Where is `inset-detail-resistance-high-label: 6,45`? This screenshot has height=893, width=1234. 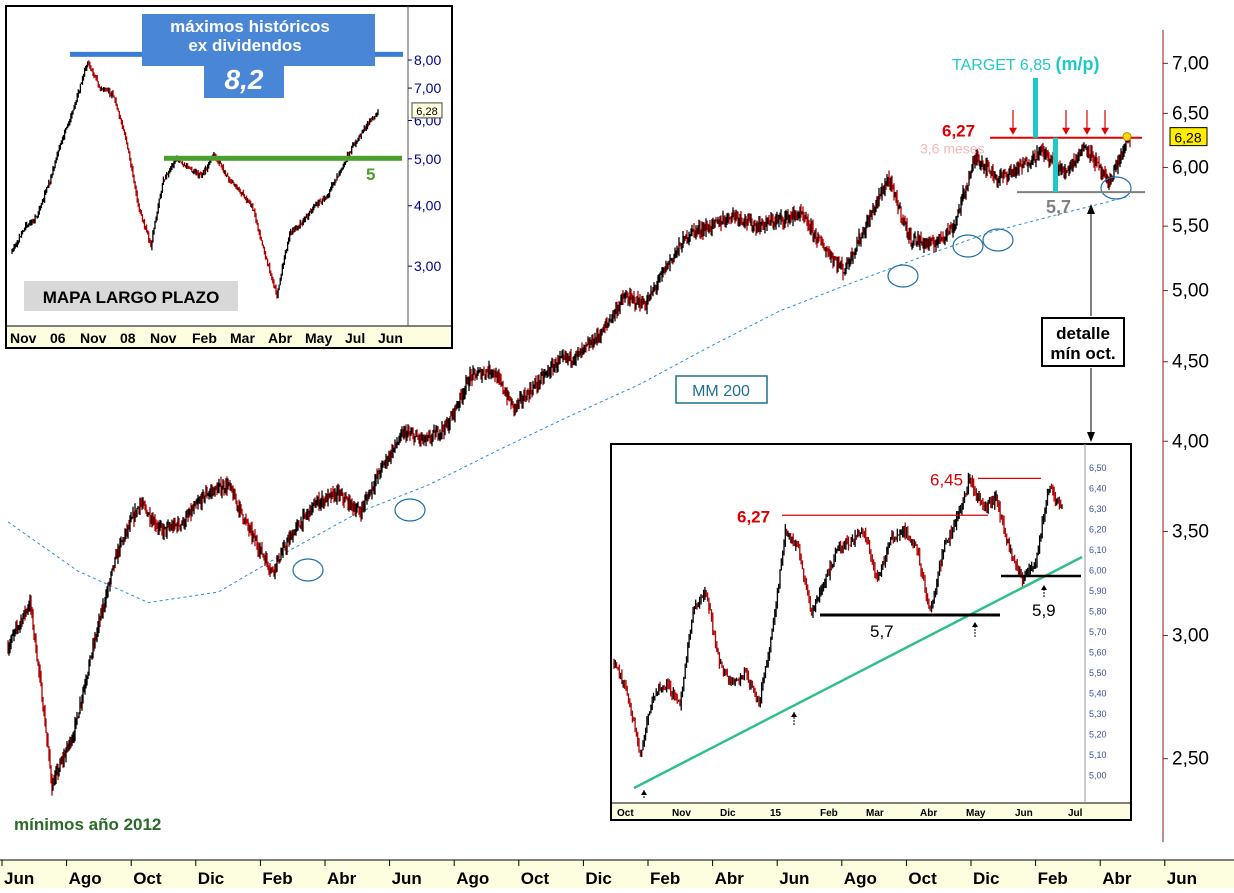 inset-detail-resistance-high-label: 6,45 is located at coordinates (946, 479).